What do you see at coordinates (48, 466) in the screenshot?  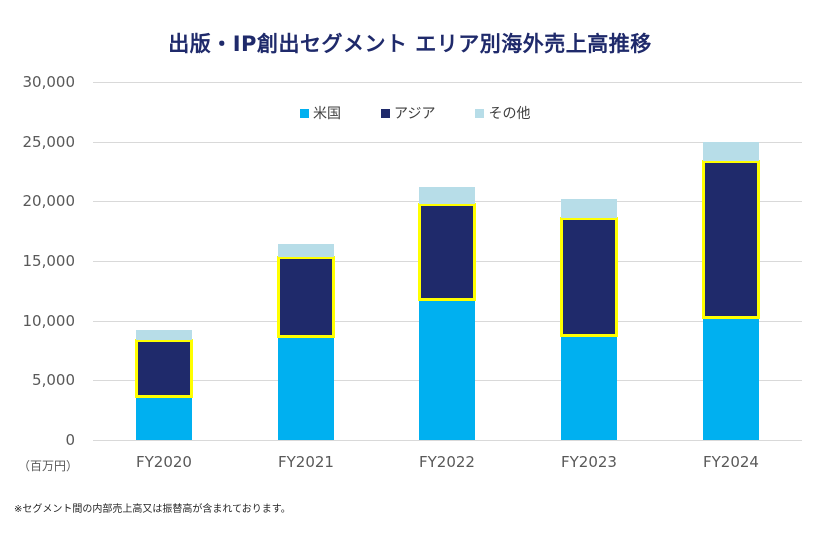 I see `y-axis-unit: （百万円）` at bounding box center [48, 466].